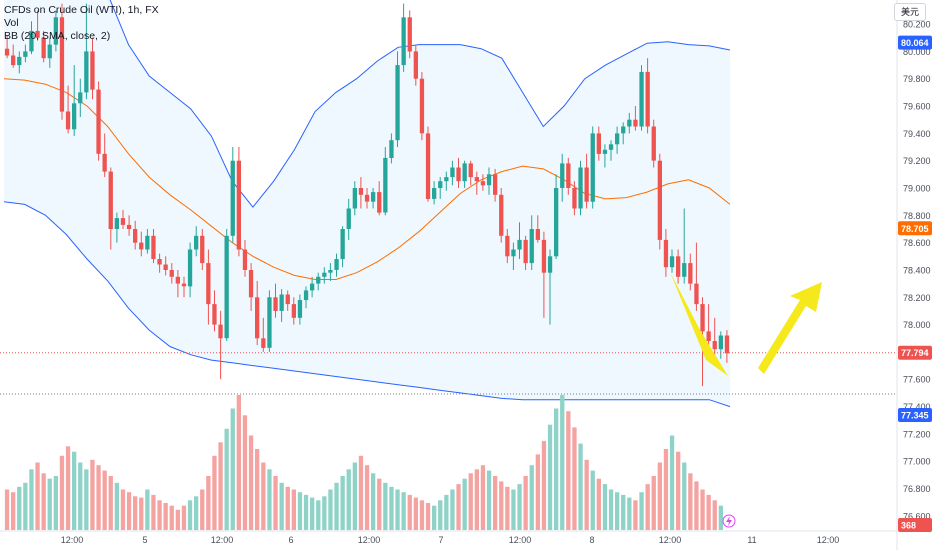  What do you see at coordinates (917, 489) in the screenshot?
I see `price-tick-label: 76.800` at bounding box center [917, 489].